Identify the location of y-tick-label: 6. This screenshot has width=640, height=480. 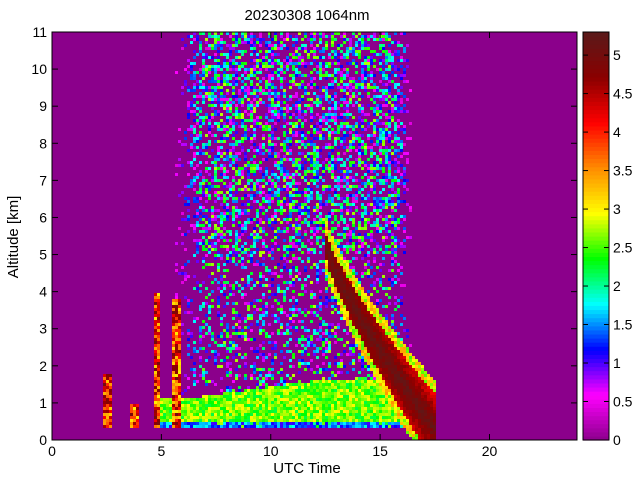
(43, 217).